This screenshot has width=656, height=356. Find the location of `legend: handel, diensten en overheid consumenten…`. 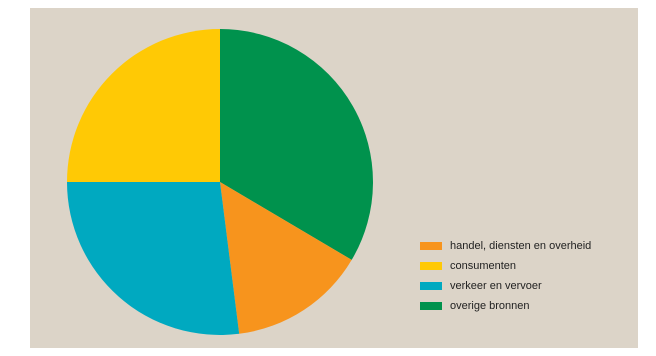

legend: handel, diensten en overheid consumenten… is located at coordinates (505, 276).